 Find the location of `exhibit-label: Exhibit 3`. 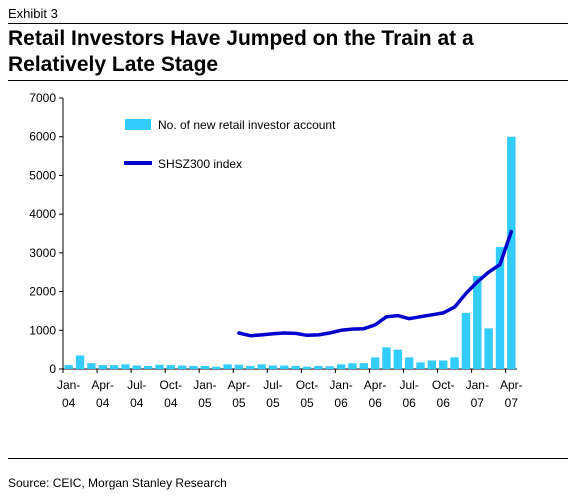

exhibit-label: Exhibit 3 is located at coordinates (33, 13).